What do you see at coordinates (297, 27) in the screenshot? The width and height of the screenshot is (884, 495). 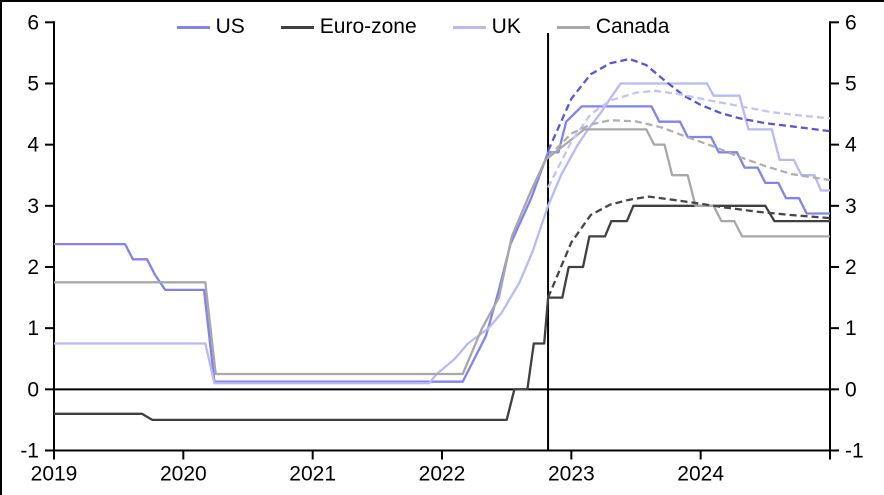 I see `euro-zone-line-swatch` at bounding box center [297, 27].